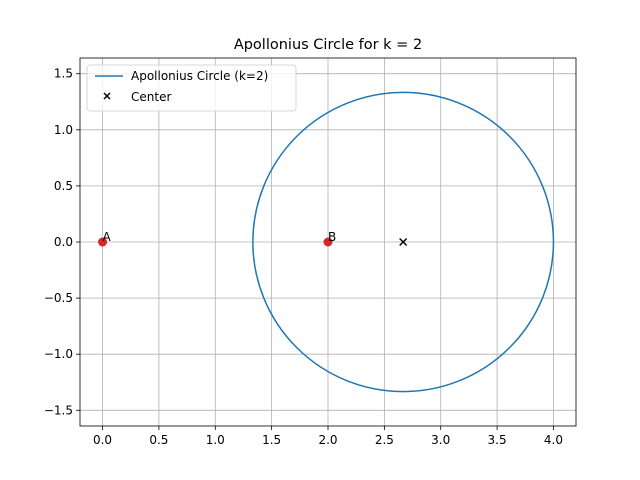  I want to click on center-marker, so click(403, 242).